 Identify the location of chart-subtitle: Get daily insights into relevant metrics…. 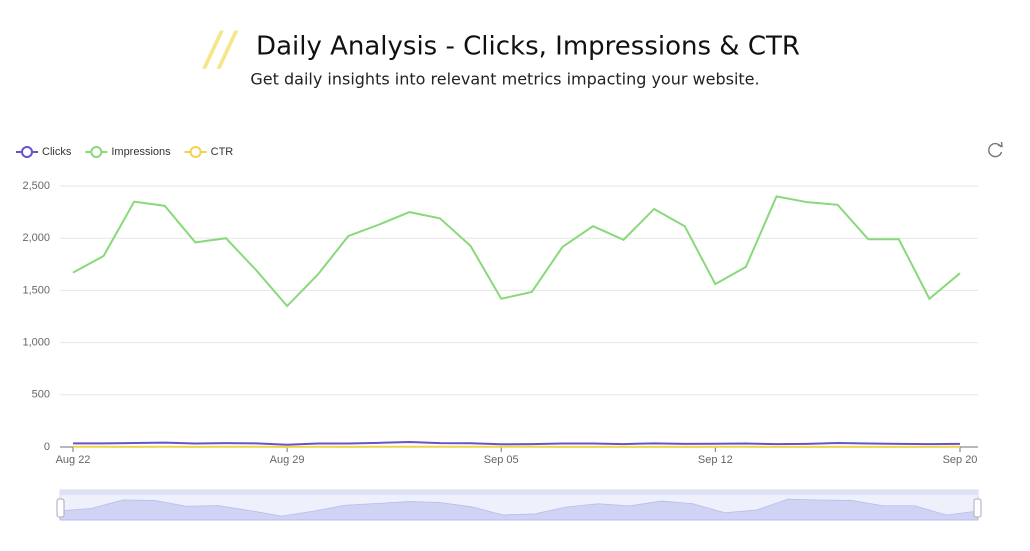
(504, 79).